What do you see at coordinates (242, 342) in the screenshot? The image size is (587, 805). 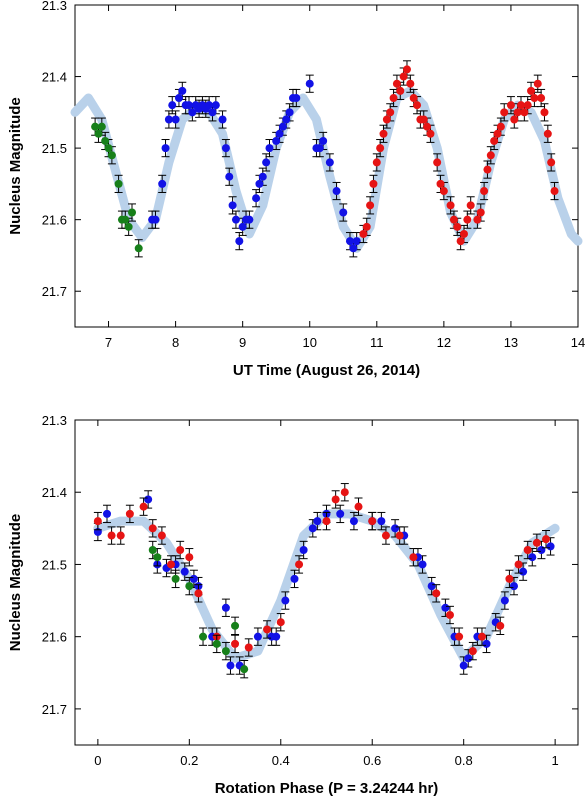 I see `x-tick-label: 9` at bounding box center [242, 342].